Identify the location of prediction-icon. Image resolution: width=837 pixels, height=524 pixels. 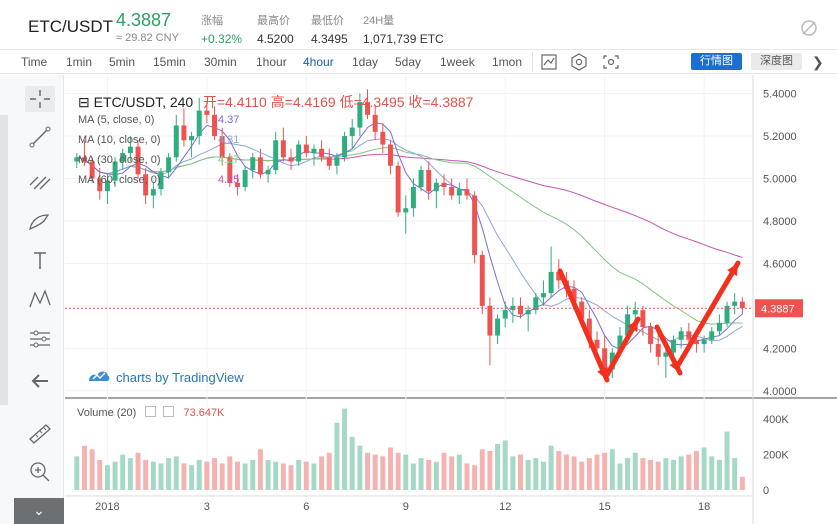
(40, 339).